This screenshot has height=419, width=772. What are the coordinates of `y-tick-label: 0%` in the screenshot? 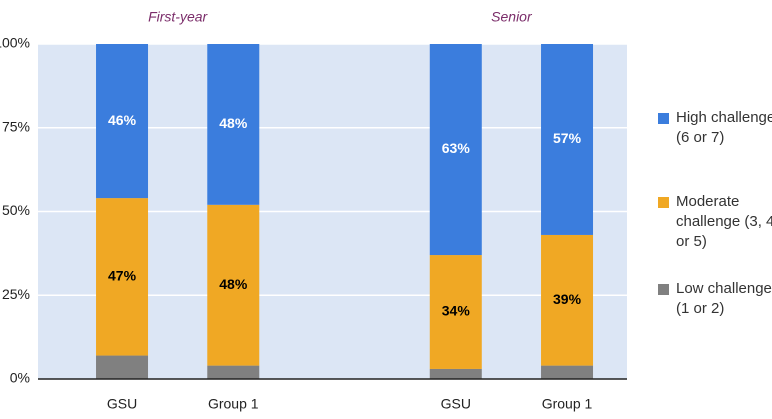 It's located at (20, 378).